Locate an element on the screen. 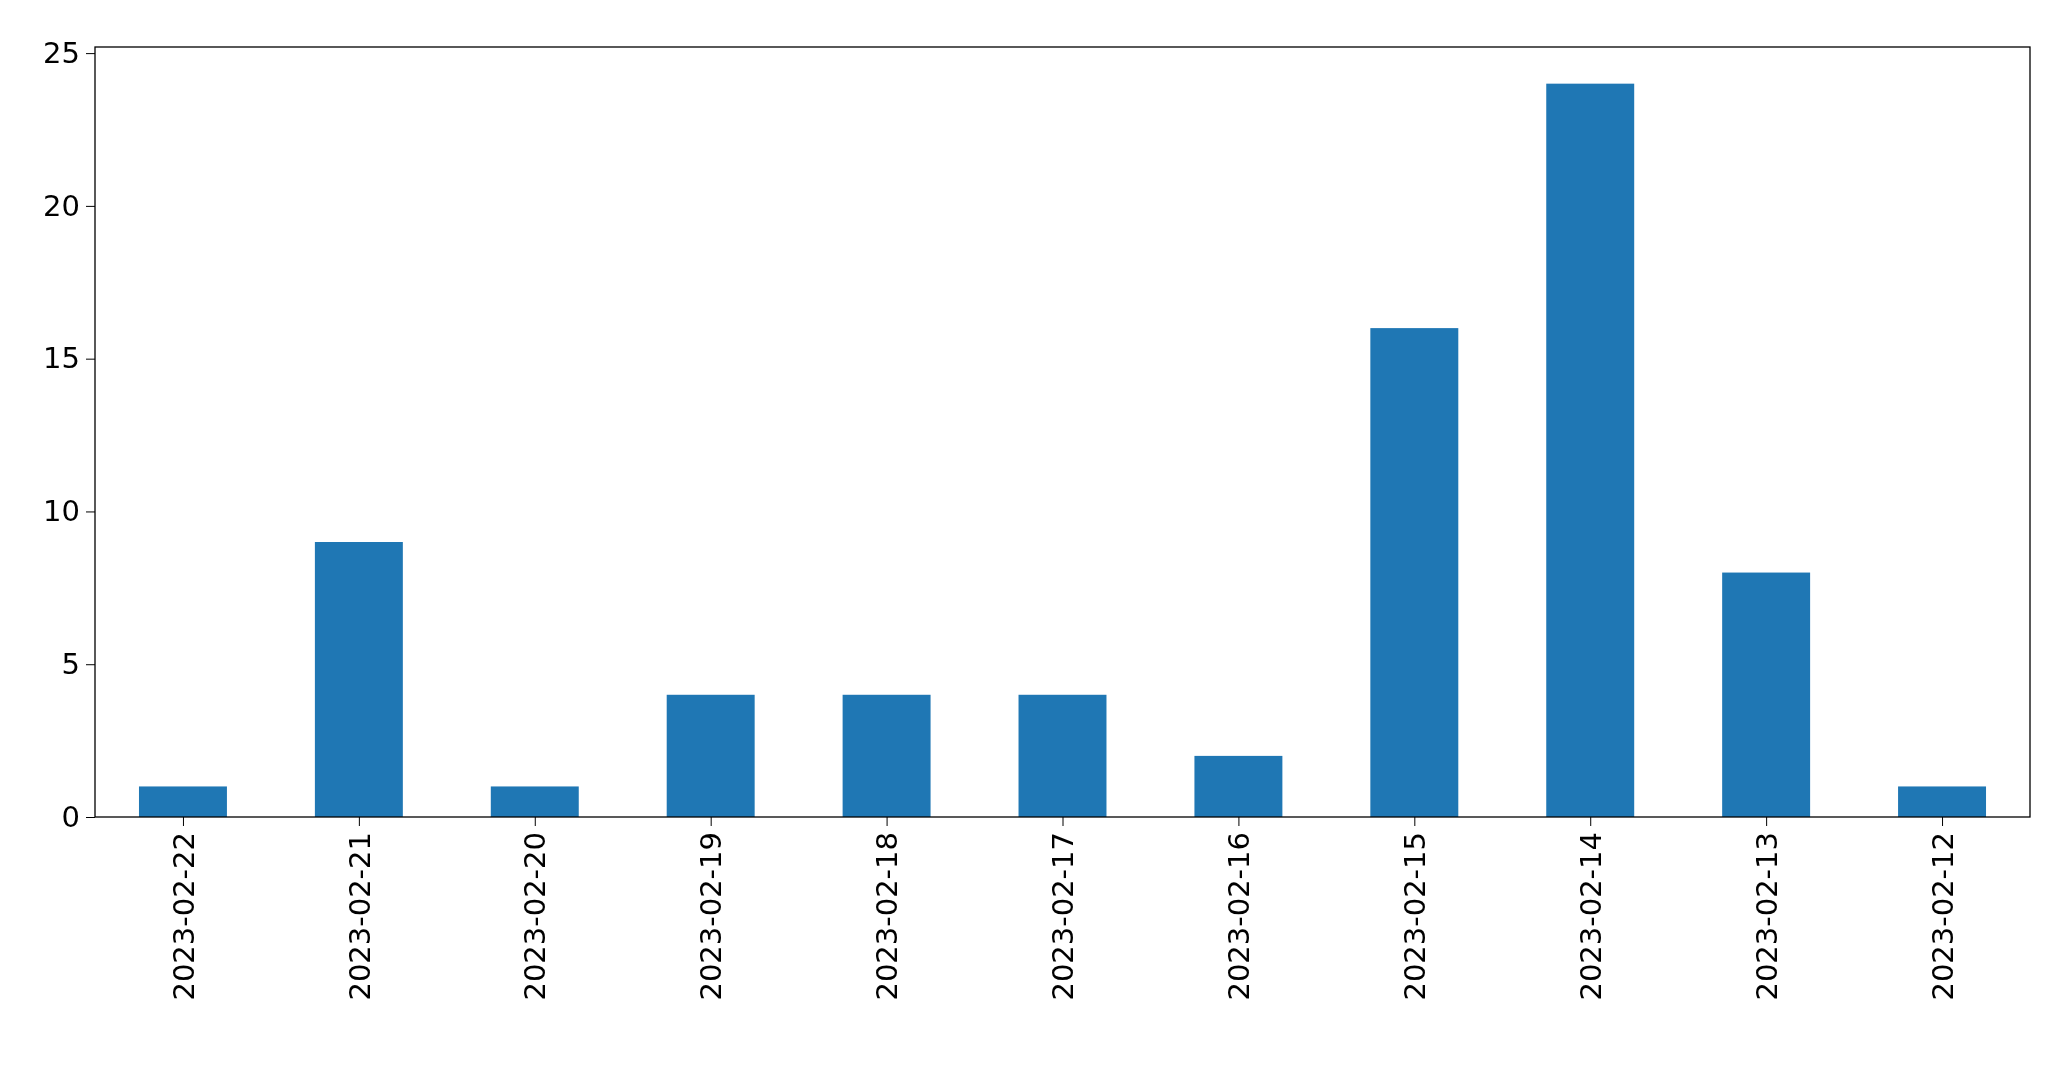 The height and width of the screenshot is (1069, 2071). x-tick-label: 2023-02-18 is located at coordinates (887, 916).